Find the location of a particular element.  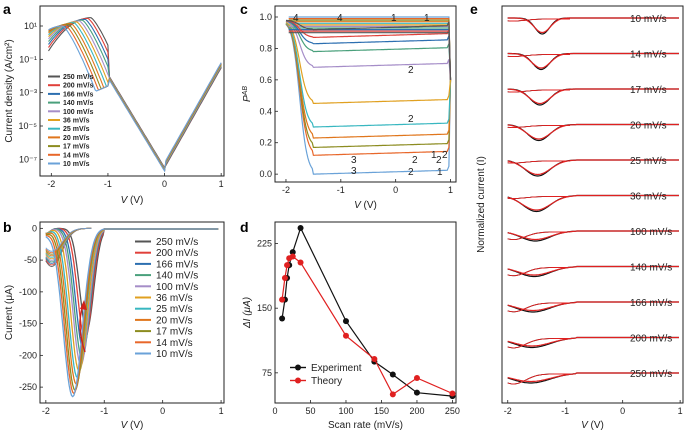

x-axis-label-e: V (V) is located at coordinates (592, 425).